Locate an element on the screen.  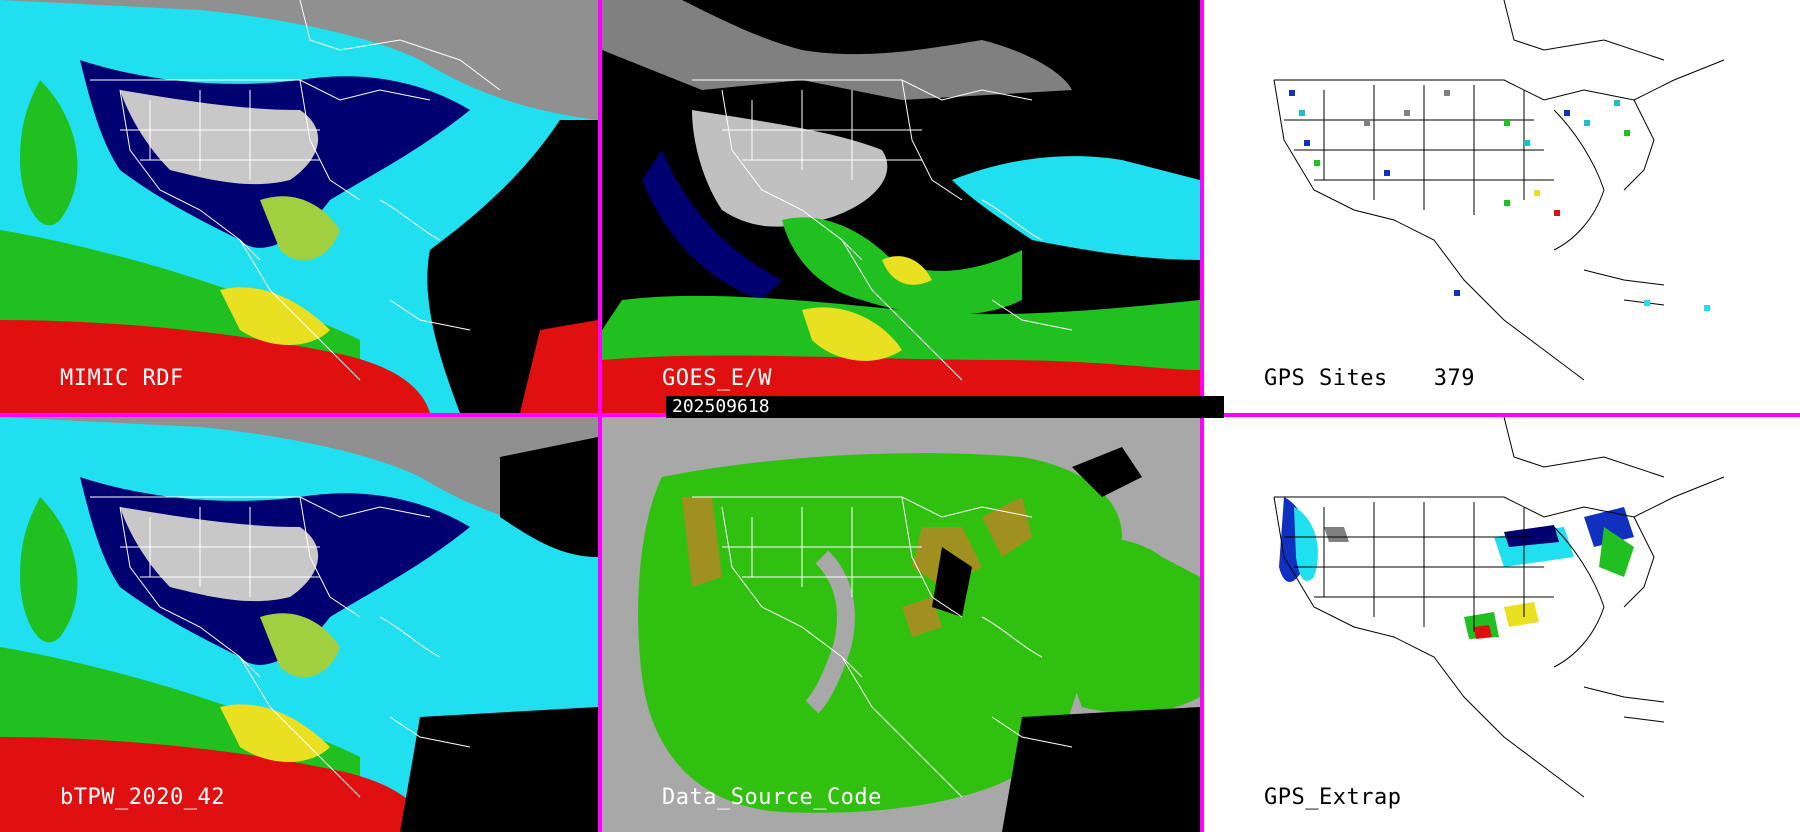
panel-label-btpw: bTPW_2020_42 is located at coordinates (142, 797).